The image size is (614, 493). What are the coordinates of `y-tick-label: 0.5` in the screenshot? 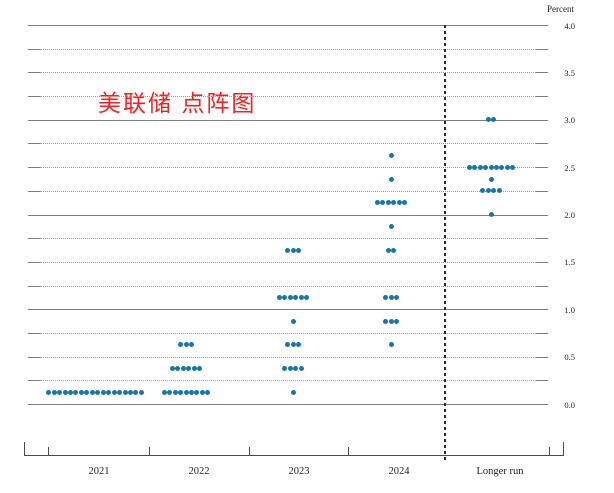 It's located at (569, 357).